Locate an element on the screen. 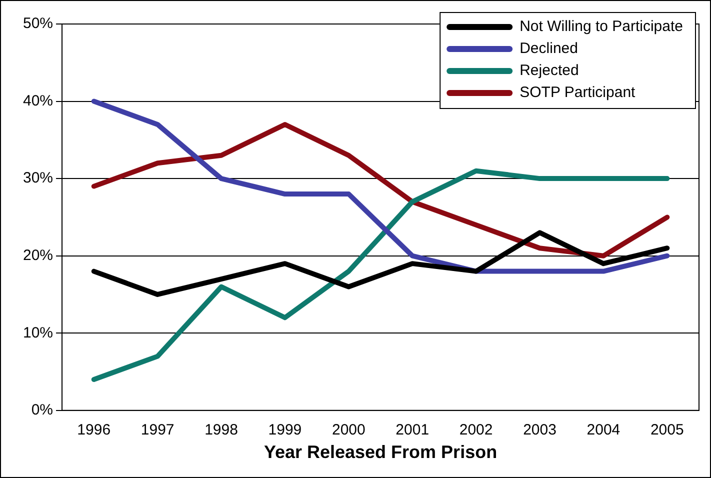  legend-label: SOTP Participant is located at coordinates (578, 93).